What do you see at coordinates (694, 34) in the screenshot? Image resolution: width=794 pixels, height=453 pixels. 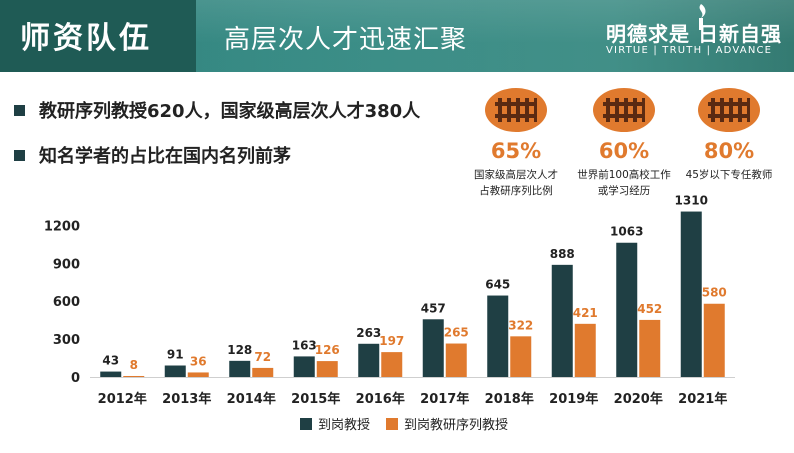 I see `motto-chinese: 明德求是 日新自强` at bounding box center [694, 34].